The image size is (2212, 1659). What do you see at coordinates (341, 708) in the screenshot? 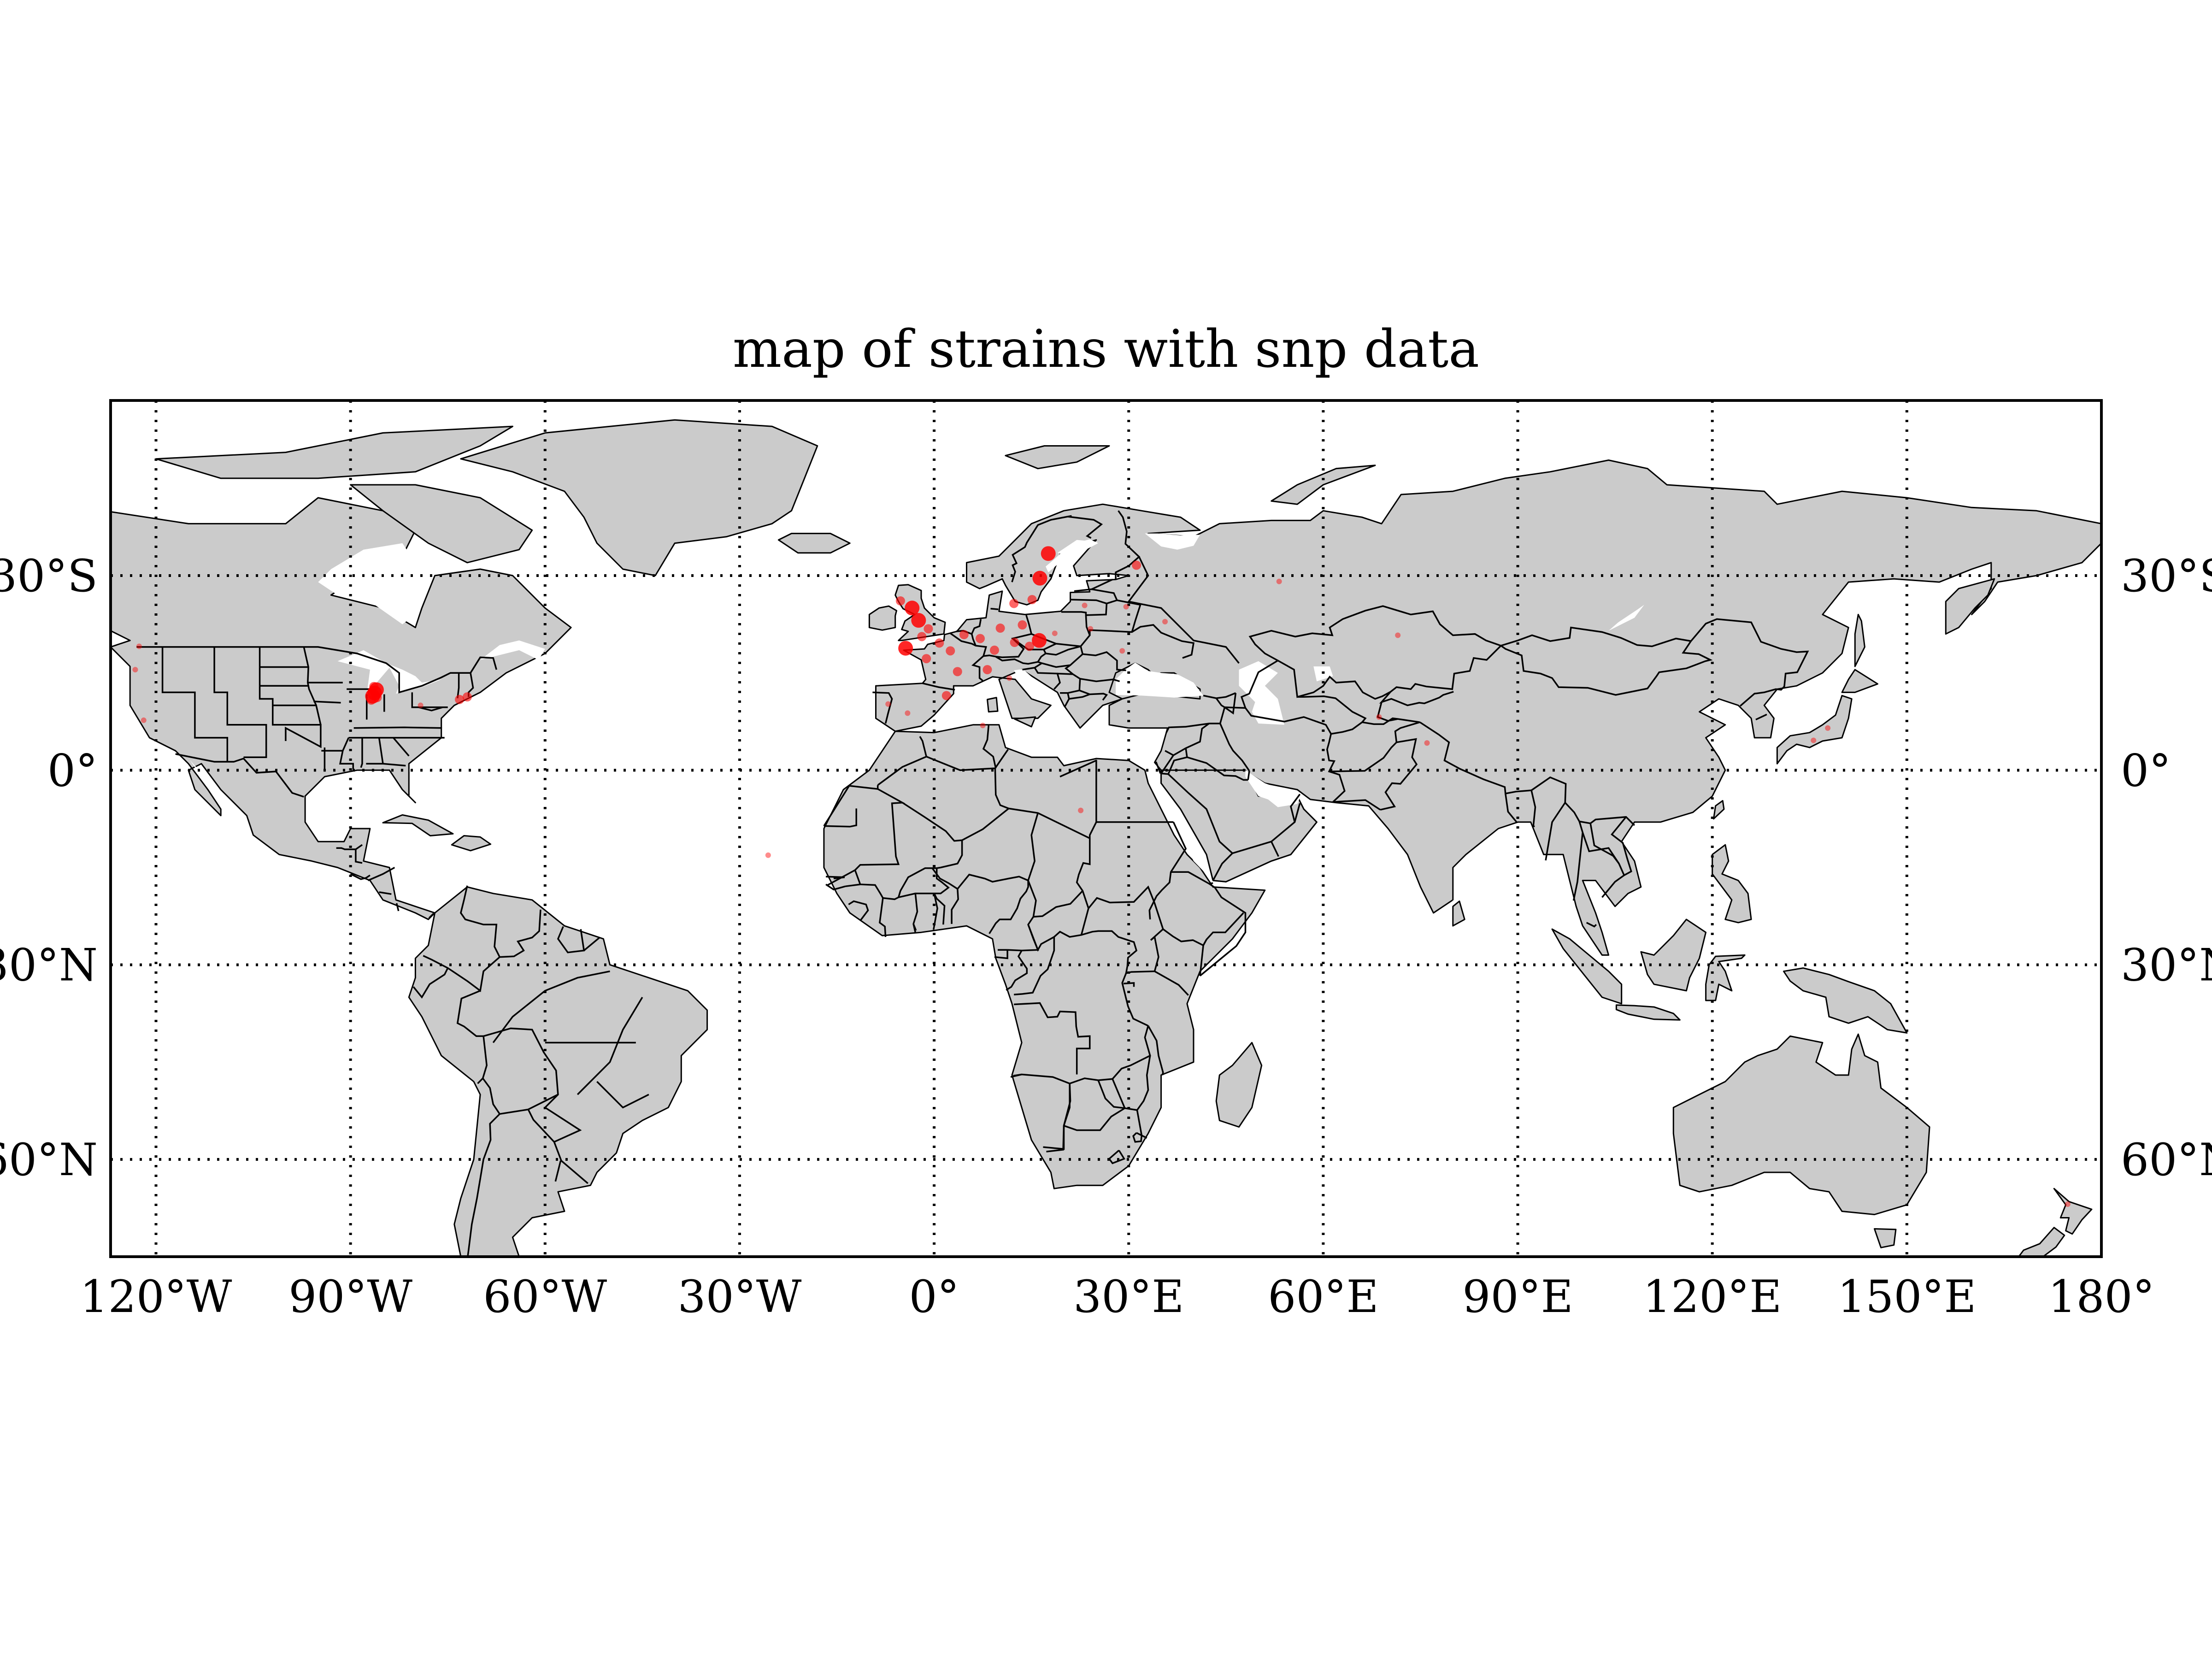
I see `north-america-landmass` at bounding box center [341, 708].